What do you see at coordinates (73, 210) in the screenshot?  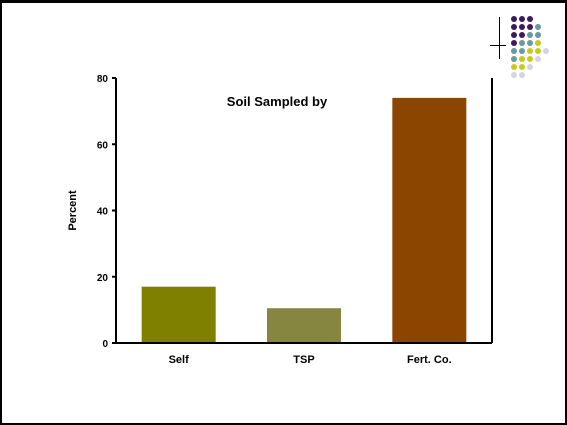 I see `y-axis-label: Percent` at bounding box center [73, 210].